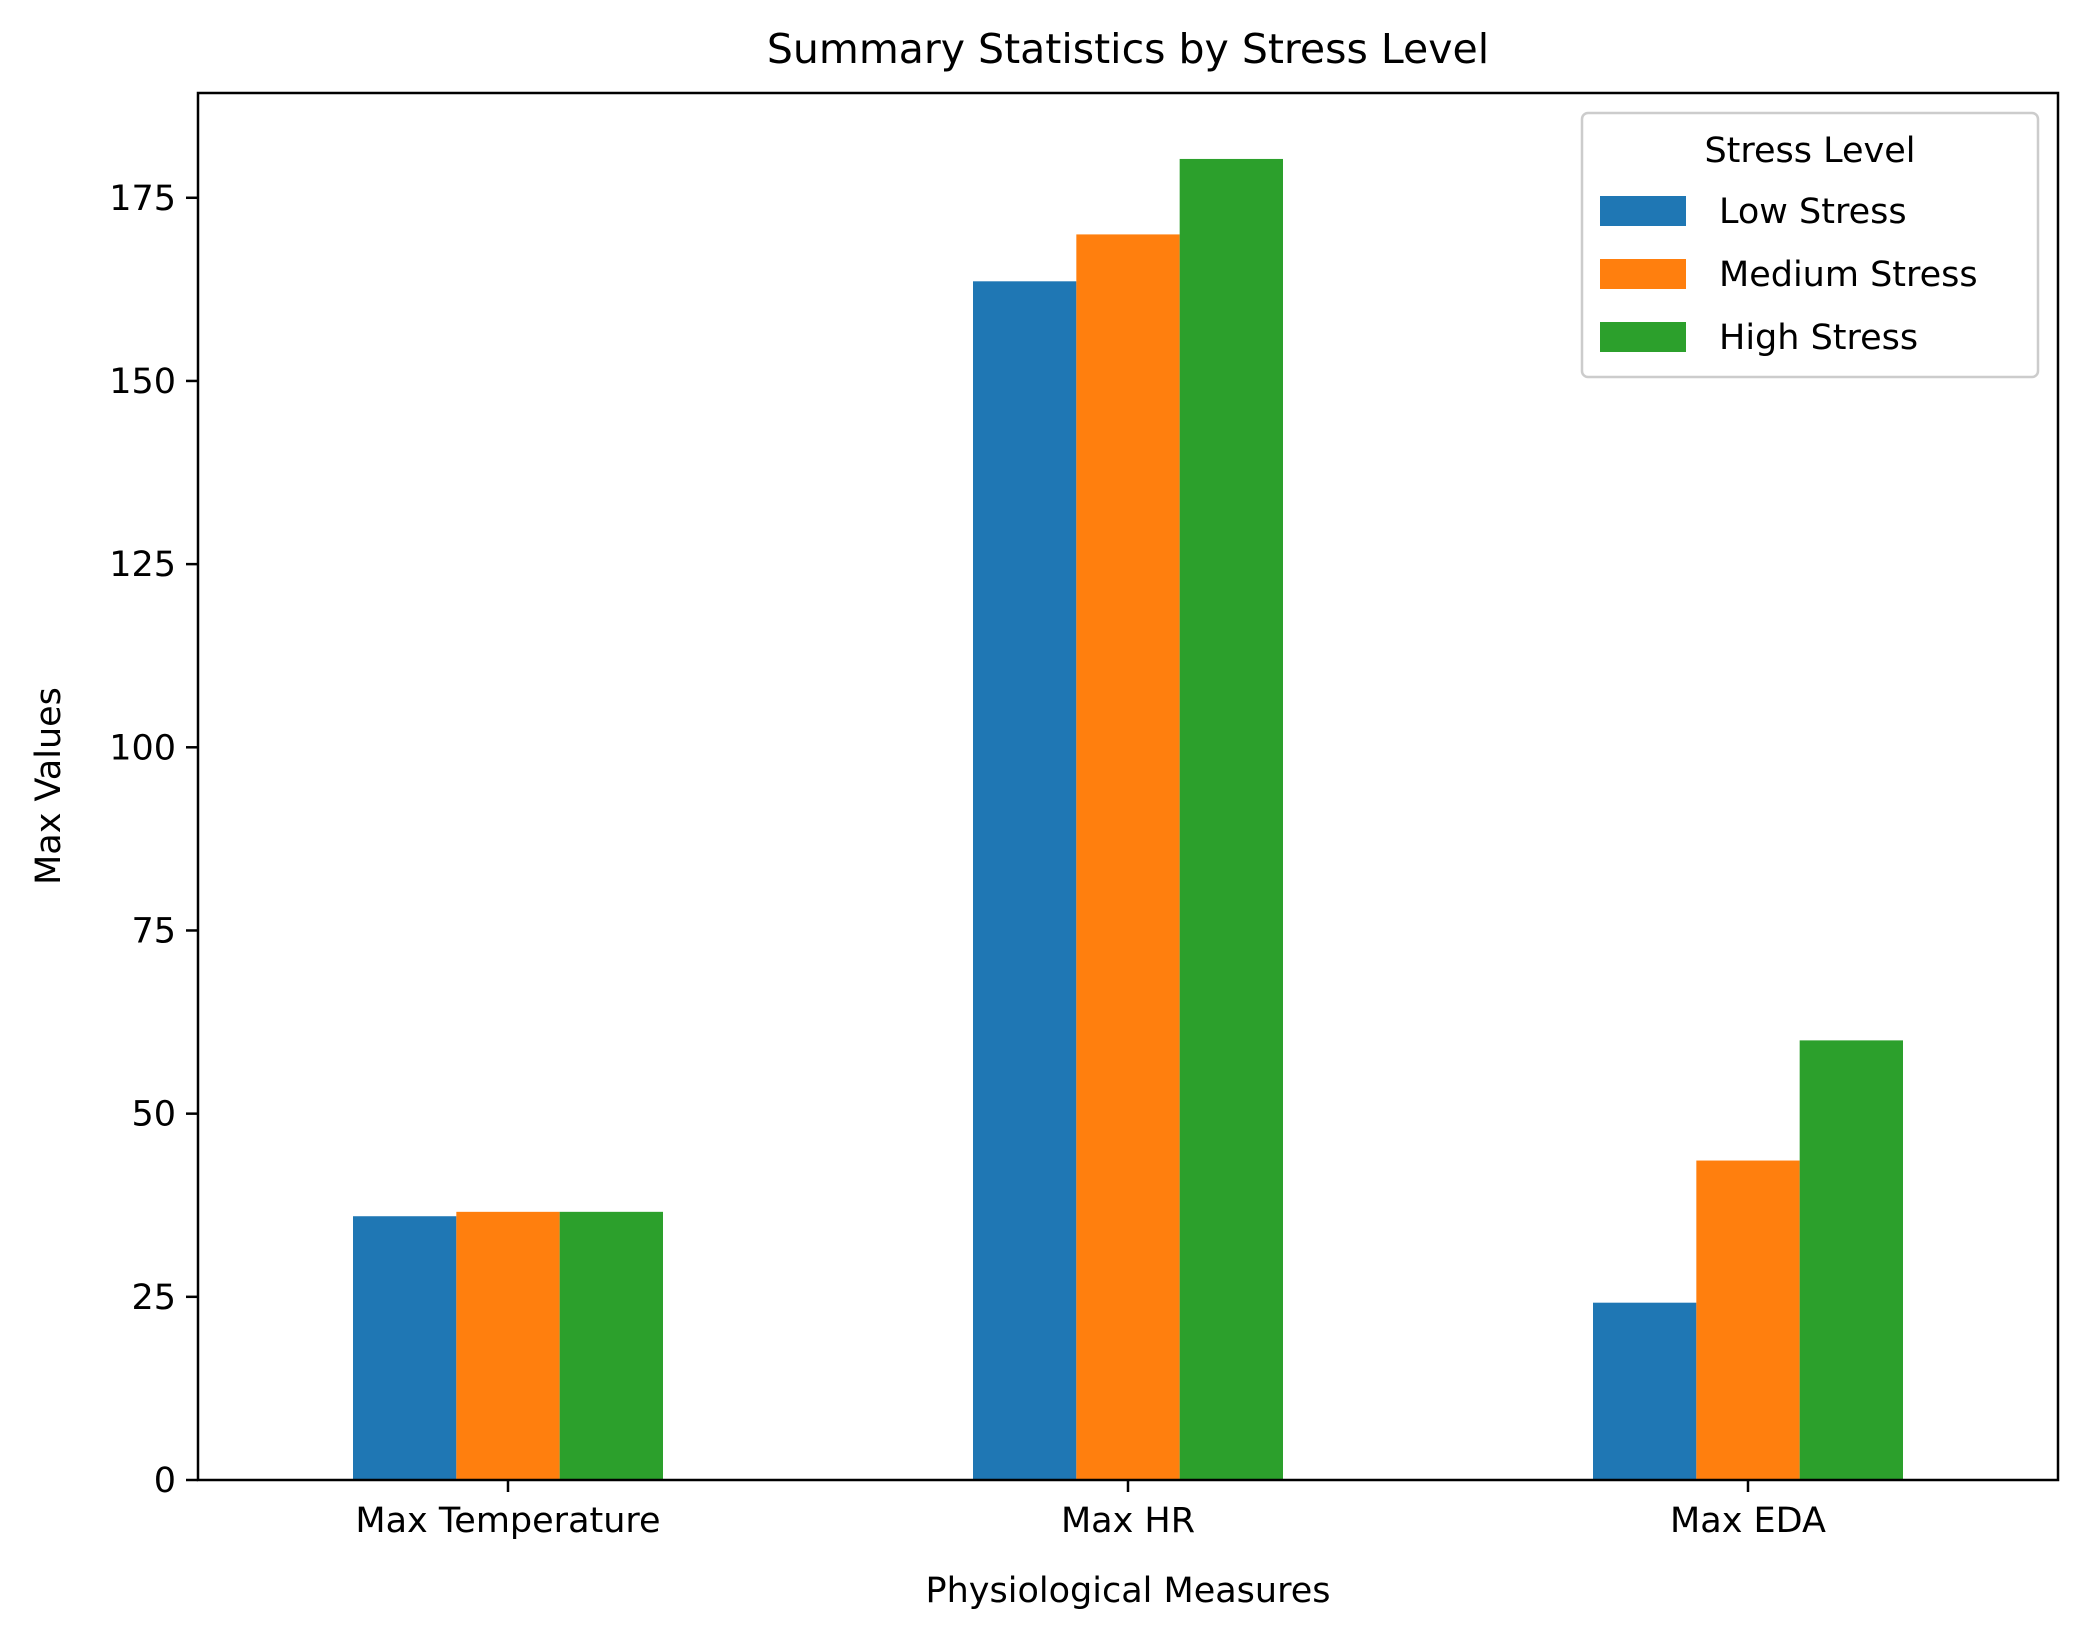 This screenshot has height=1638, width=2087. I want to click on x-tick-label: Max EDA, so click(1748, 1521).